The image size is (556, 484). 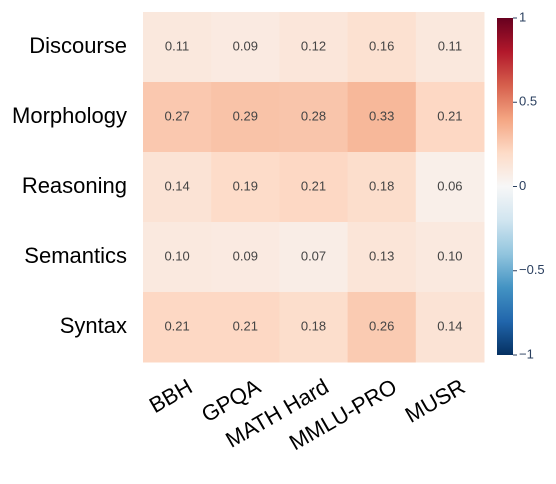 What do you see at coordinates (528, 101) in the screenshot?
I see `colorbar-tick-label: 0.5` at bounding box center [528, 101].